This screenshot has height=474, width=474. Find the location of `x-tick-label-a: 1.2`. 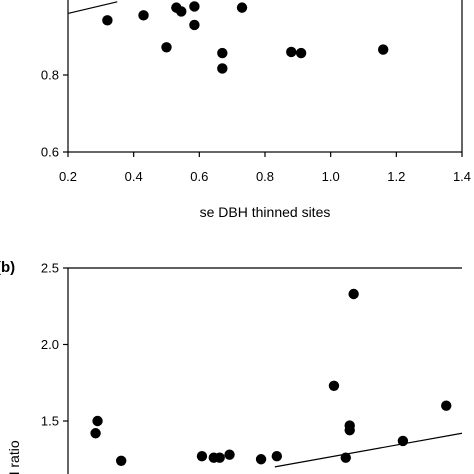

x-tick-label-a: 1.2 is located at coordinates (396, 176).